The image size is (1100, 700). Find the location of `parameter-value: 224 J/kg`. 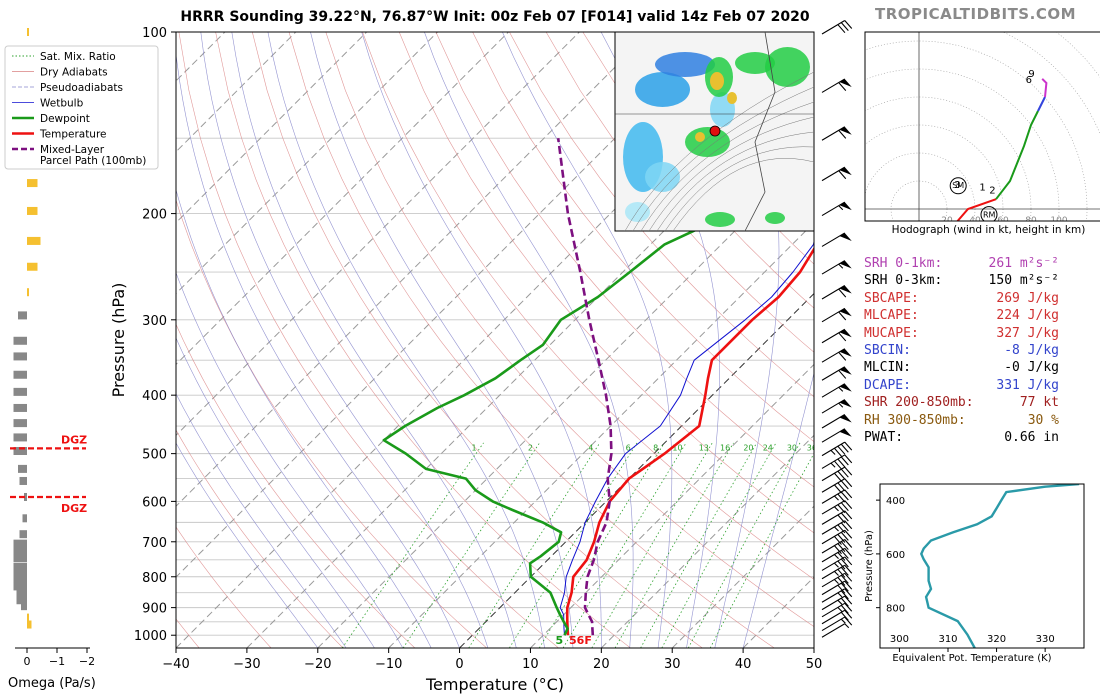

parameter-value: 224 J/kg is located at coordinates (1027, 316).